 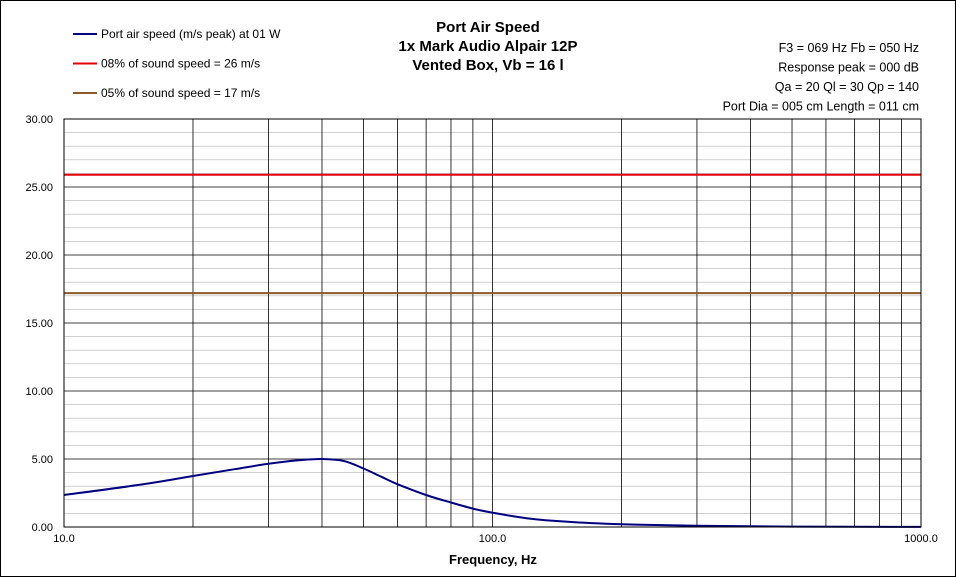 I want to click on legend-label-1: 08% of sound speed = 26 m/s, so click(x=180, y=64).